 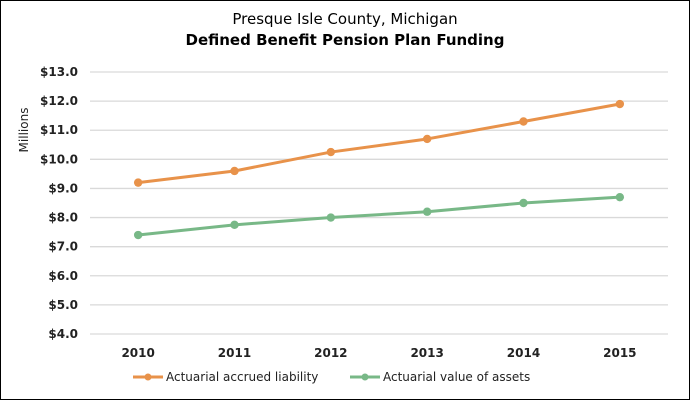 I want to click on x-tick-label: 2010, so click(x=137, y=353).